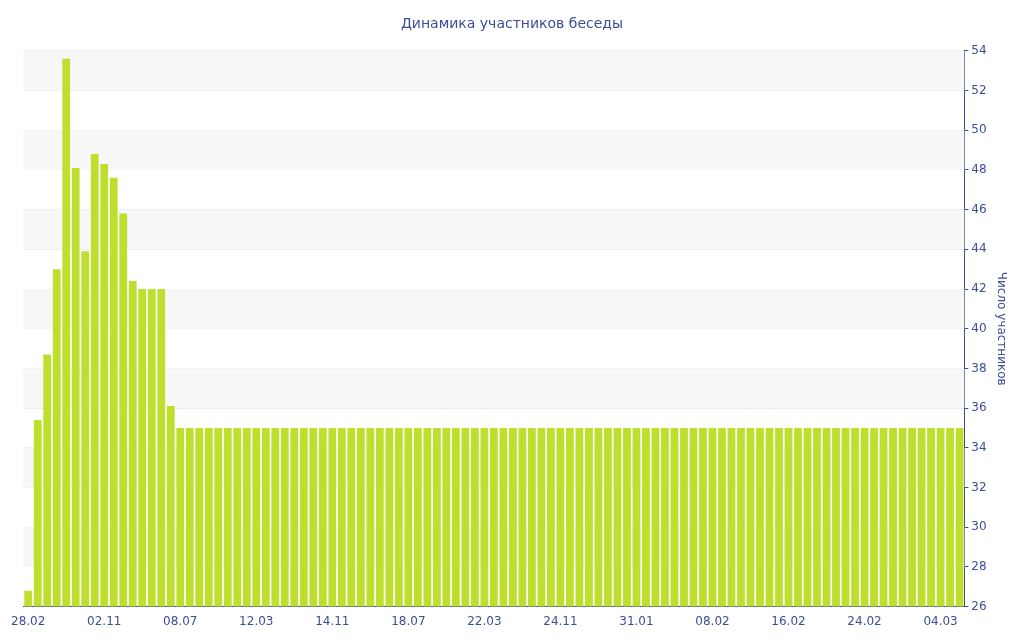 Image resolution: width=1024 pixels, height=640 pixels. Describe the element at coordinates (979, 407) in the screenshot. I see `y-tick-label: 36` at that location.